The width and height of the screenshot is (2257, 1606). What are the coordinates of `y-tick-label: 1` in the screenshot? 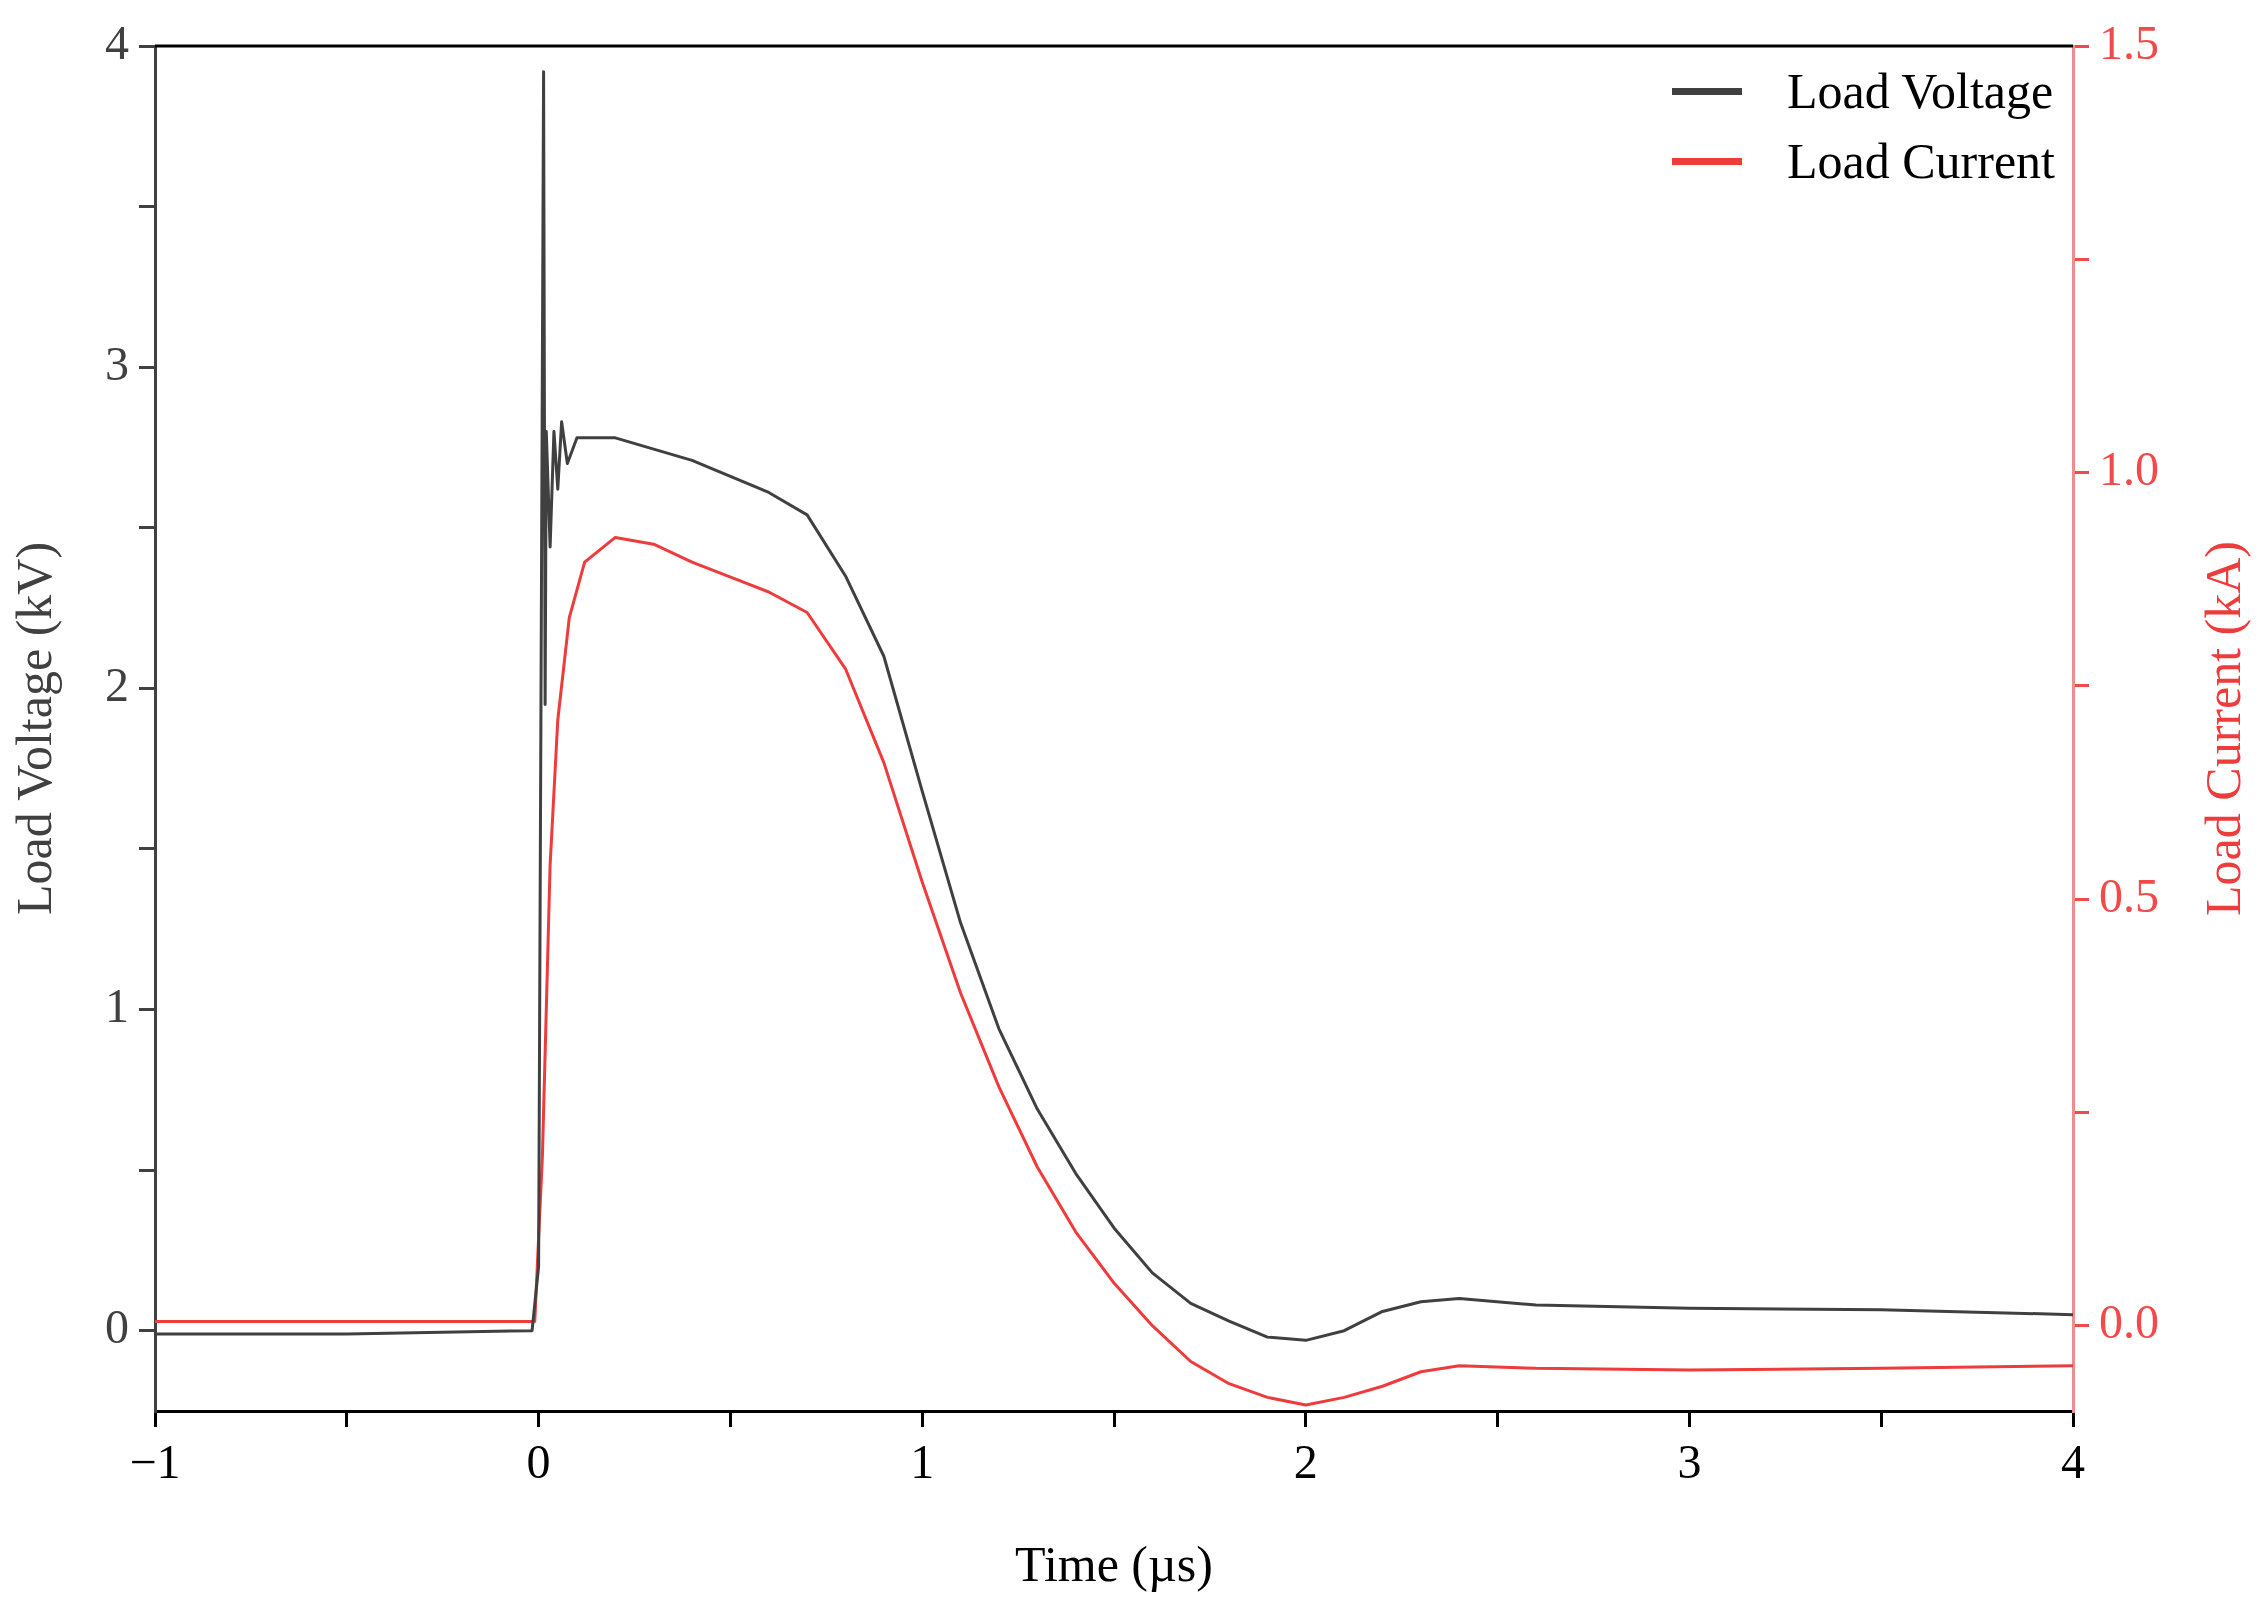 It's located at (117, 1006).